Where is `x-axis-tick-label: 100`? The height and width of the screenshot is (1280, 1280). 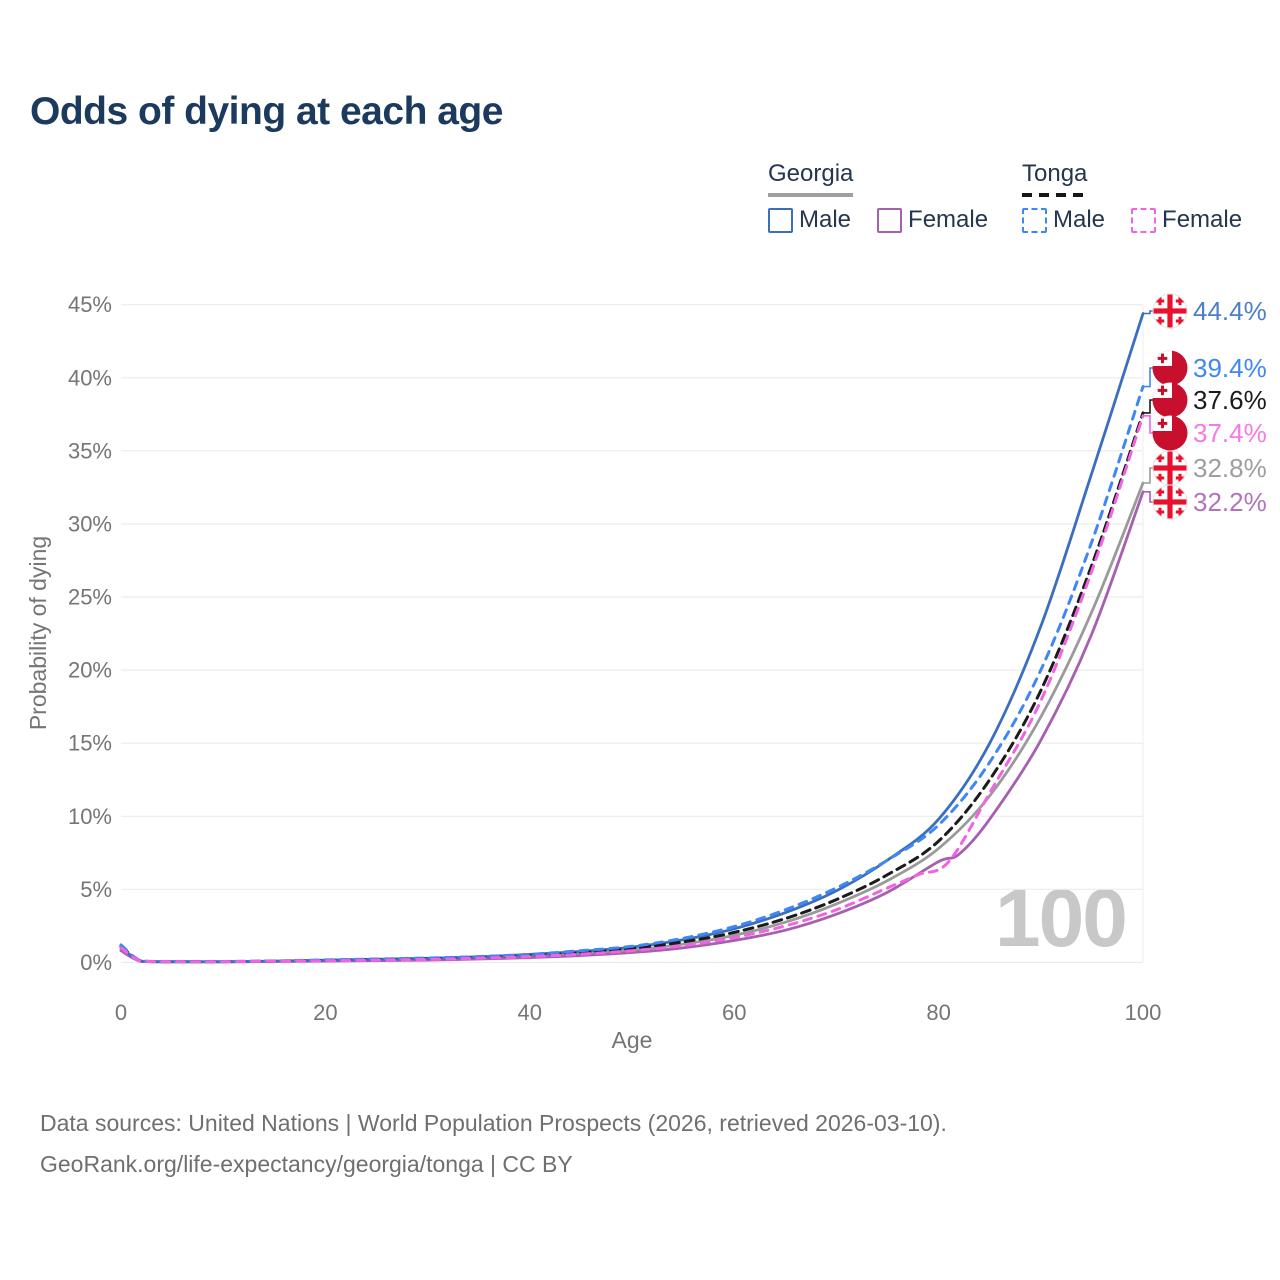
x-axis-tick-label: 100 is located at coordinates (1143, 1012).